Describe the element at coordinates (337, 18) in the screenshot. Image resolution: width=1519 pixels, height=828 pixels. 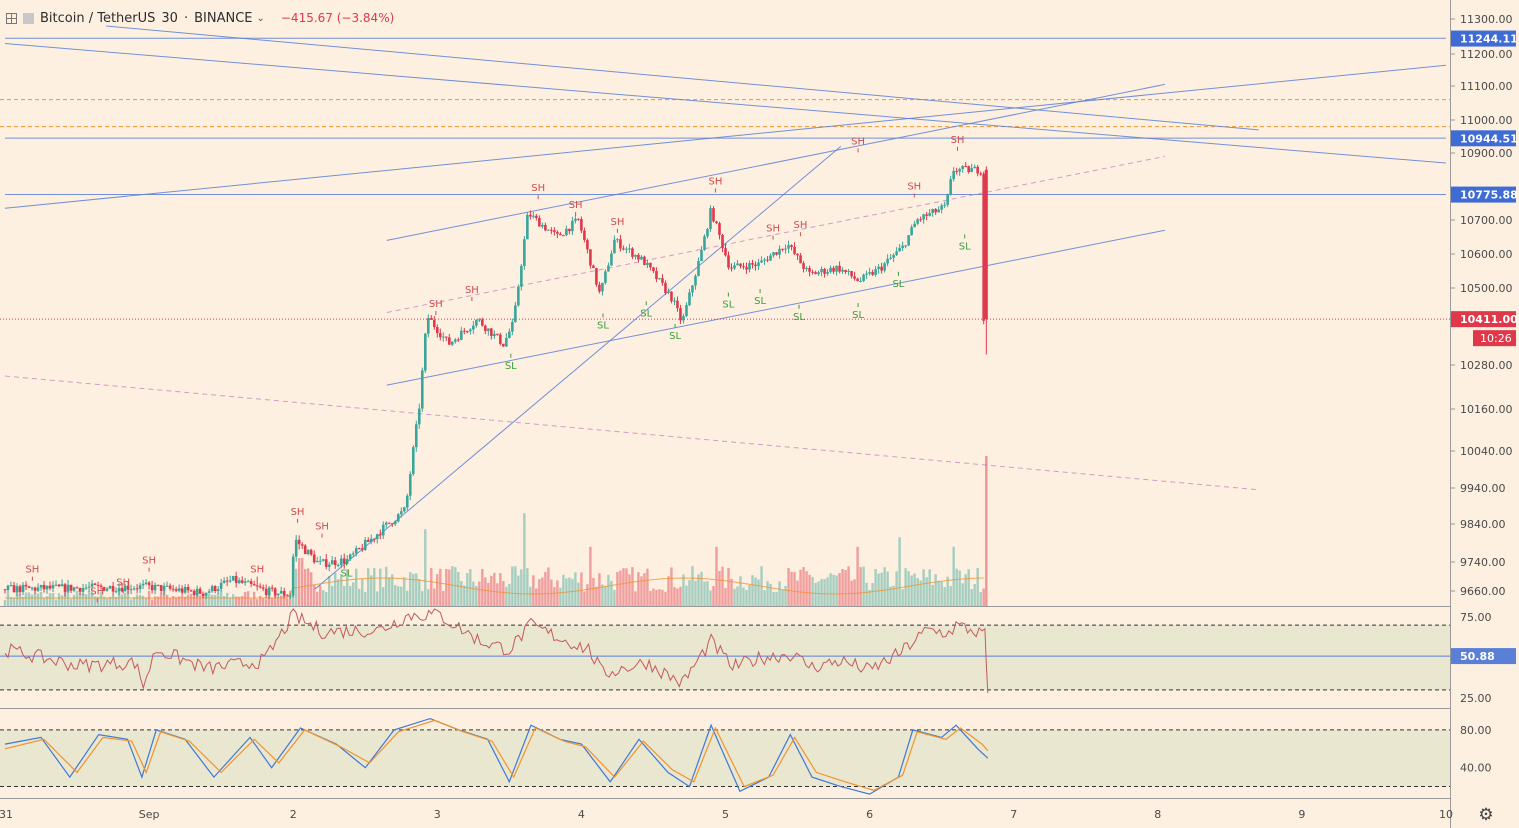
I see `price-change: −415.67 (−3.84%)` at that location.